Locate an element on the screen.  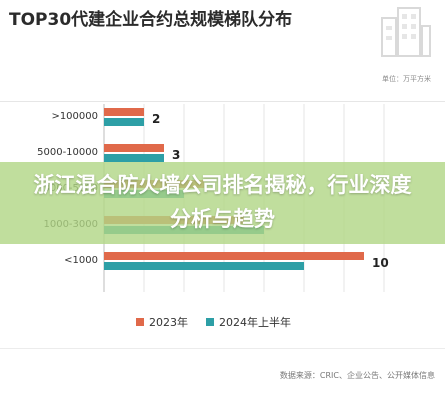
legend: 2023年 2024年上半年 is located at coordinates (213, 322).